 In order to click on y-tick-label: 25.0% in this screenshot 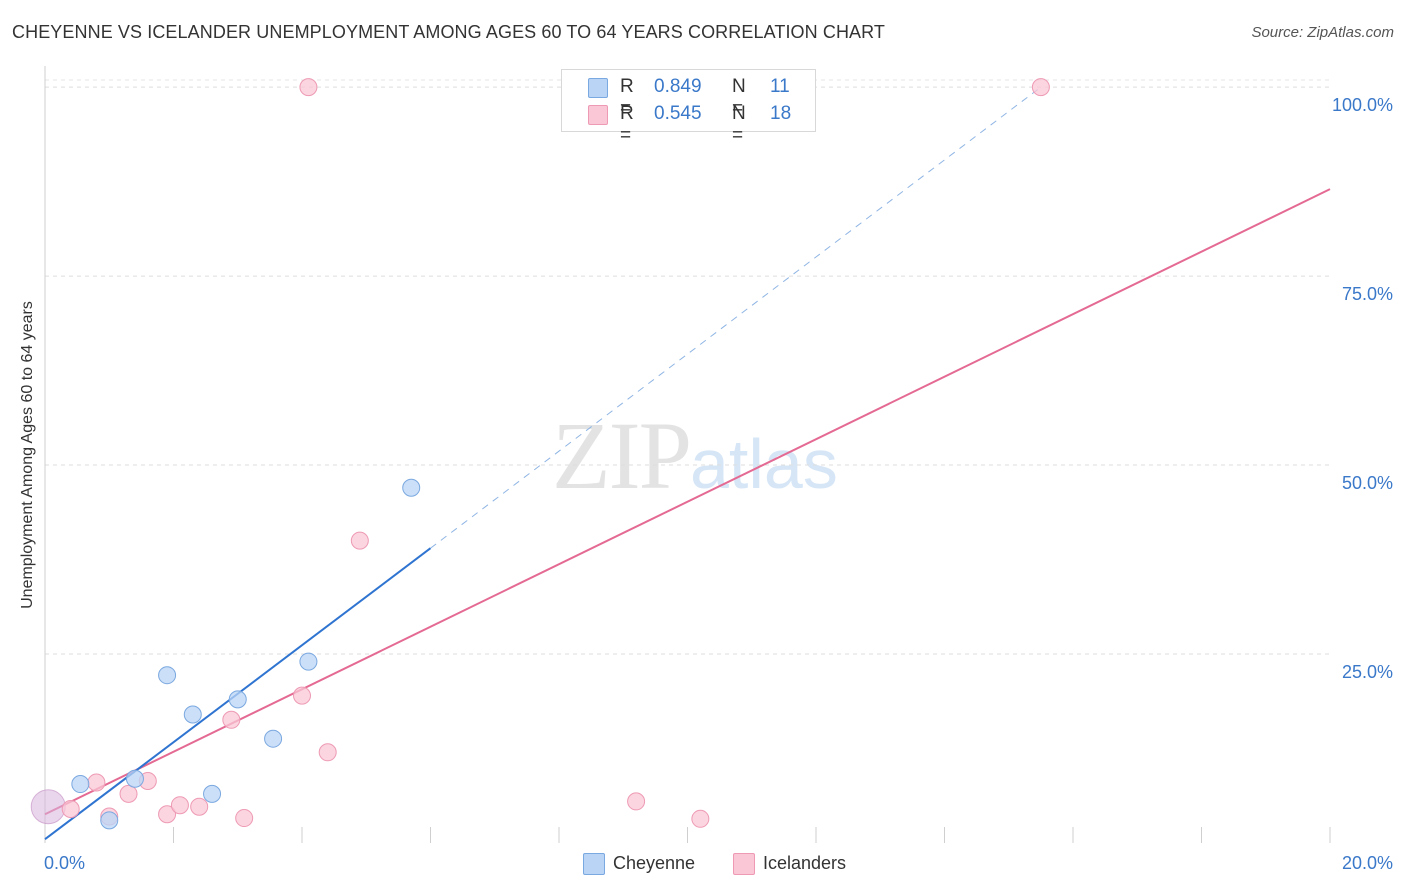, I will do `click(1367, 672)`.